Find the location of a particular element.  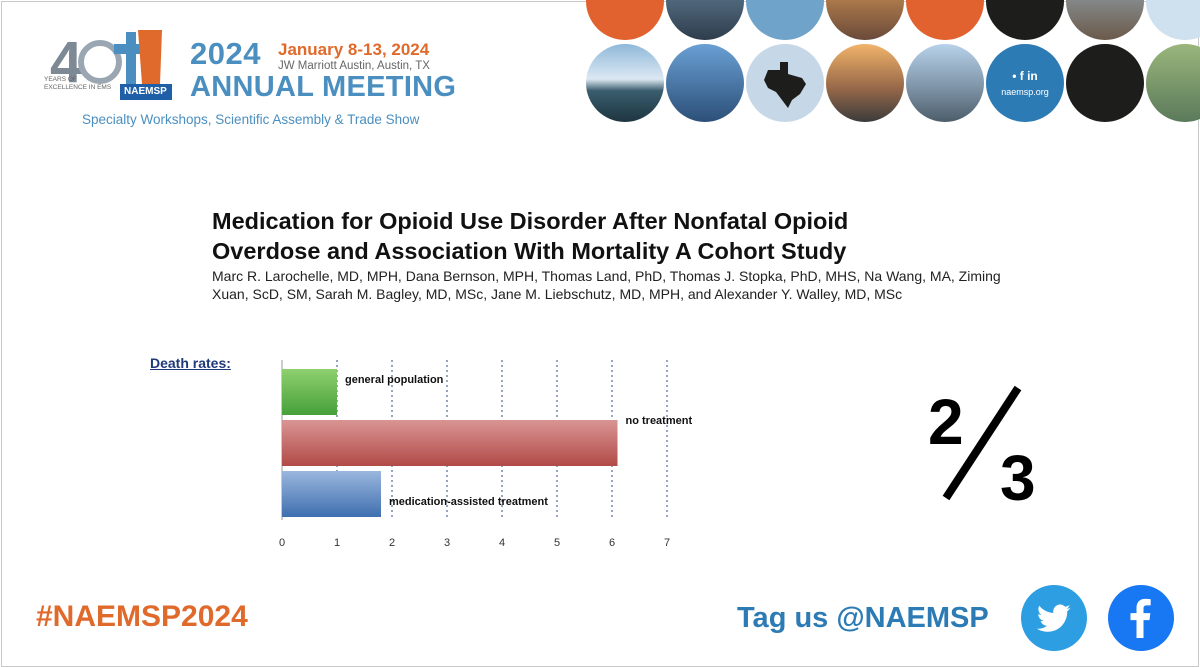

x-tick-label: 6 is located at coordinates (612, 543).